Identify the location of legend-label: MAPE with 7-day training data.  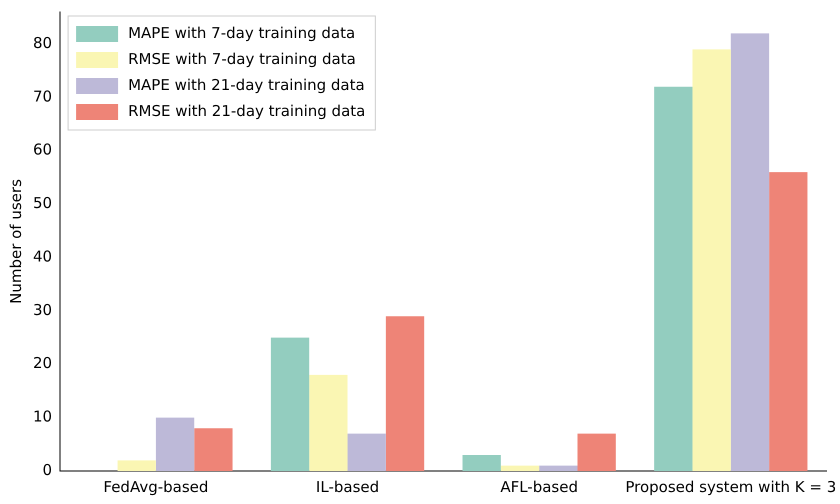
(242, 33).